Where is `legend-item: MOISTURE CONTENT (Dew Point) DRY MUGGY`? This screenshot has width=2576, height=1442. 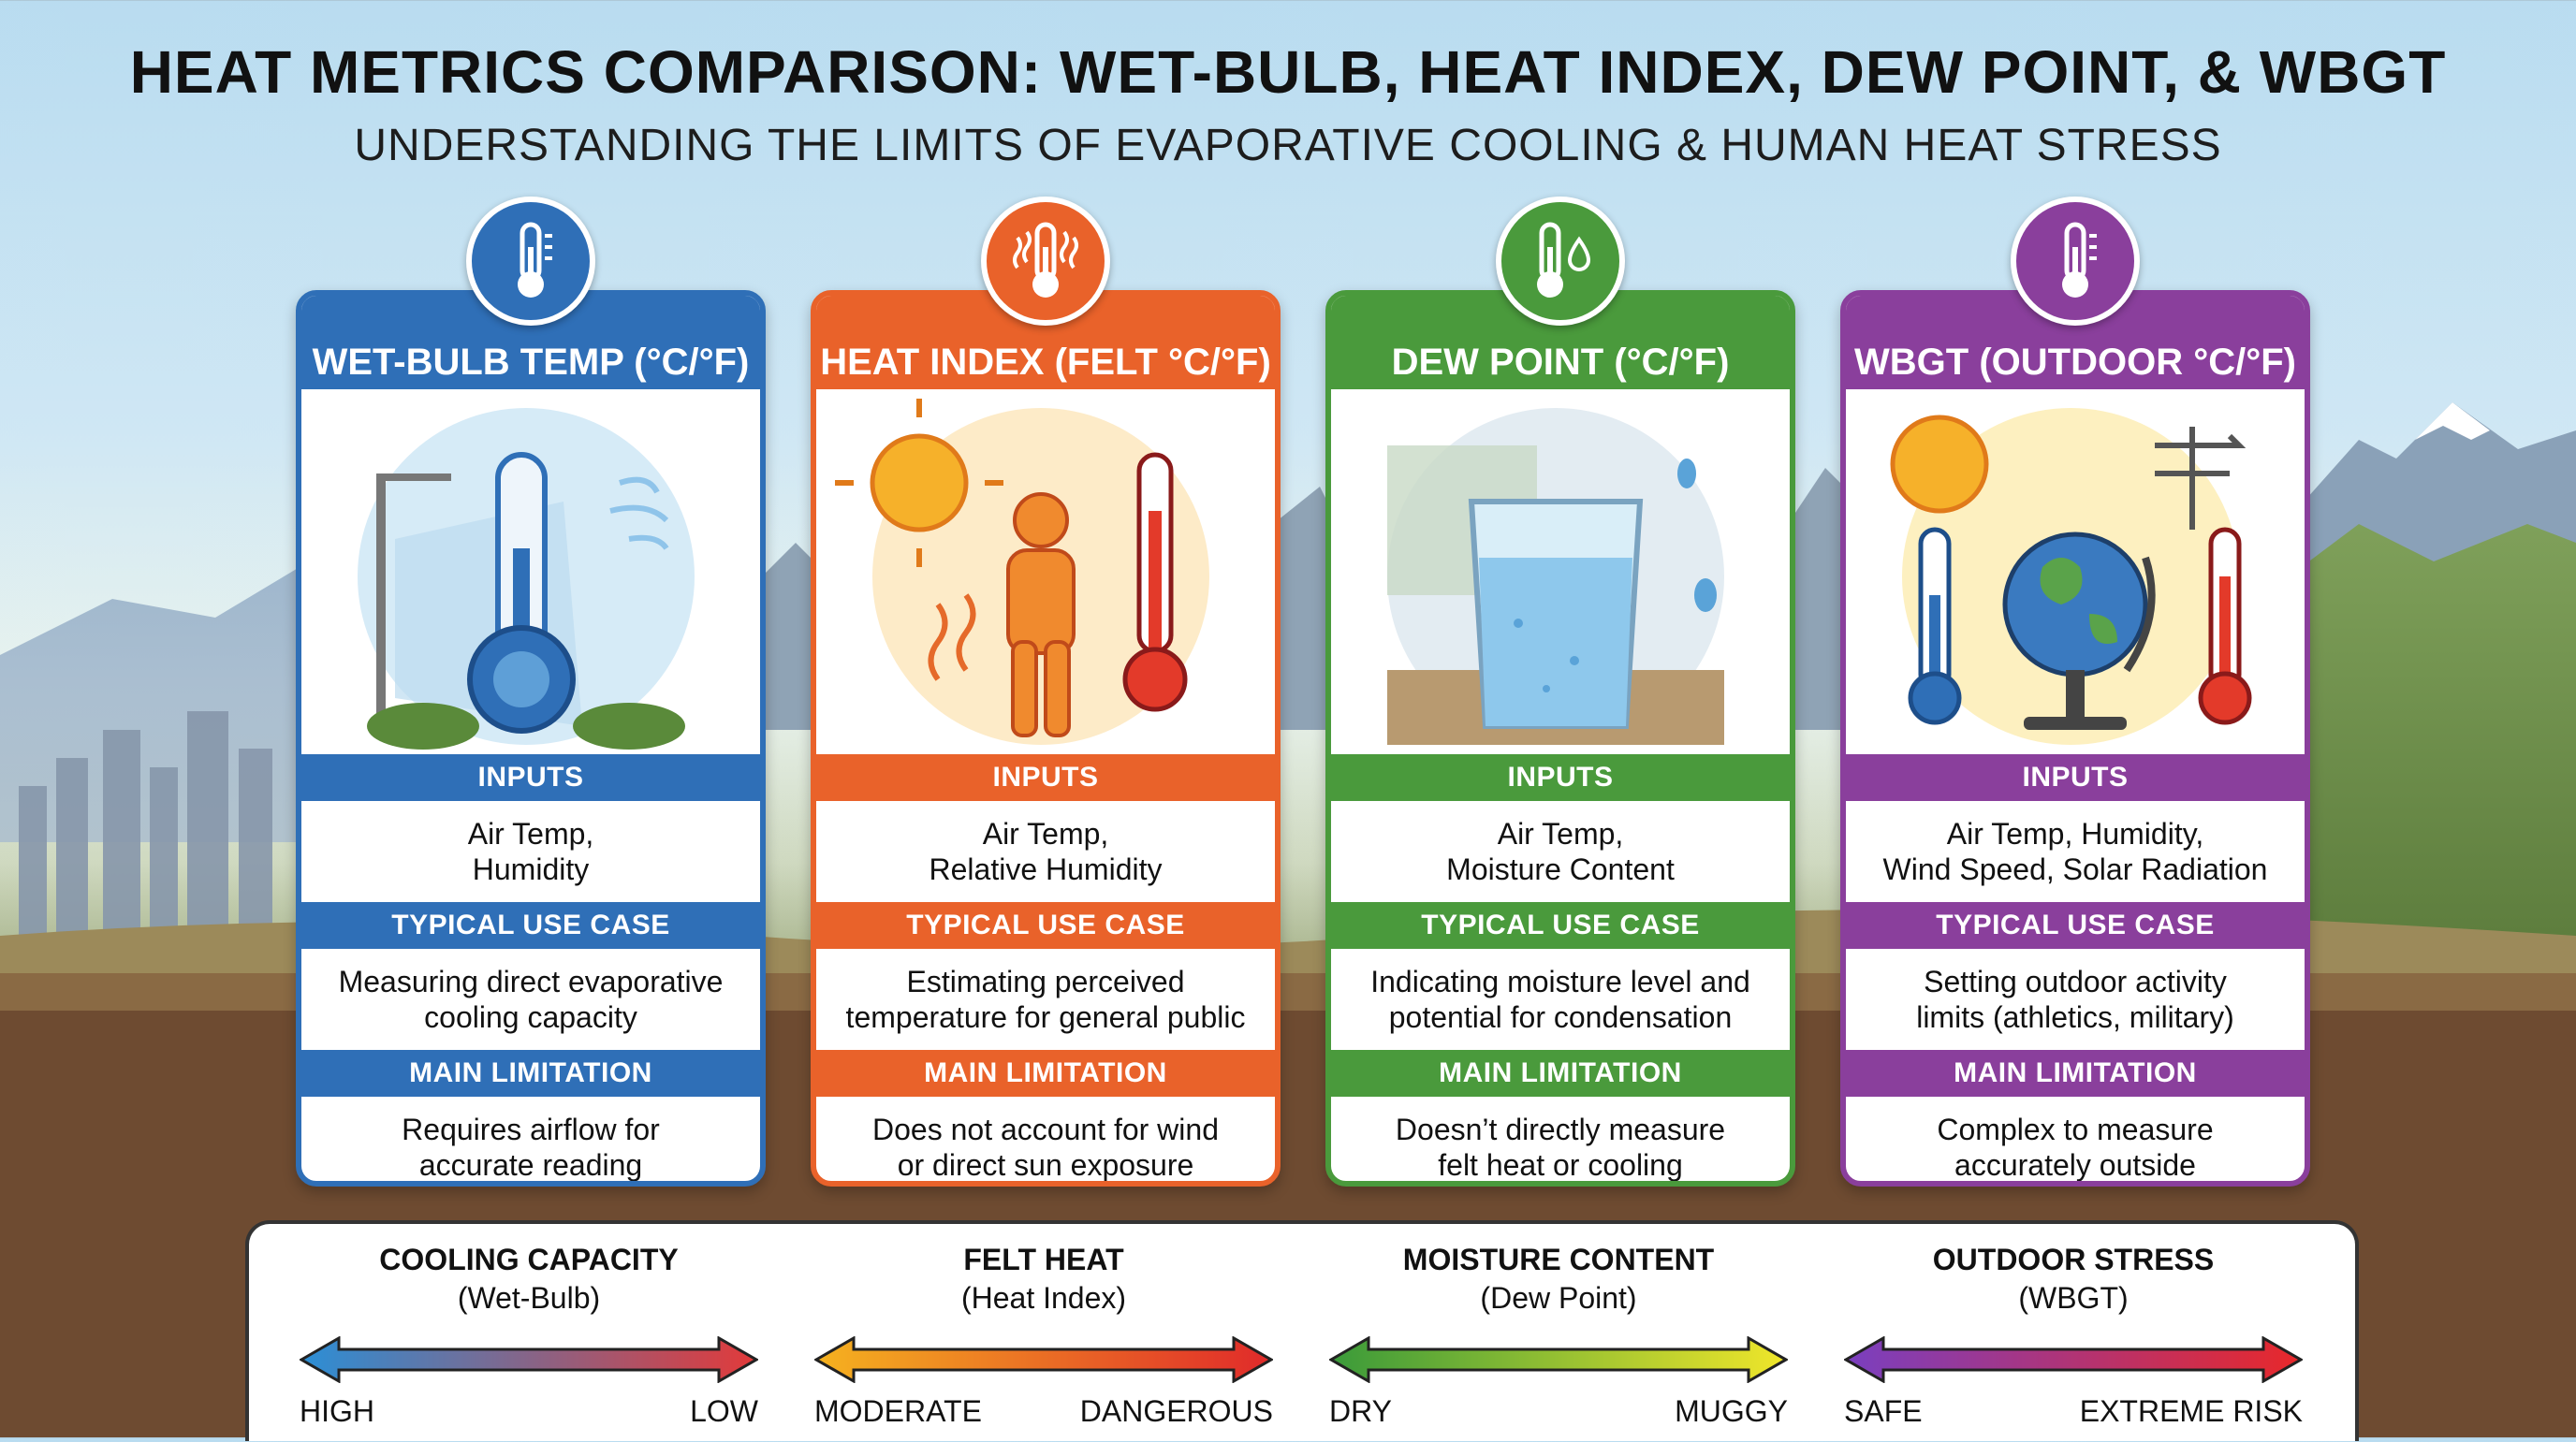
legend-item: MOISTURE CONTENT (Dew Point) DRY MUGGY is located at coordinates (1558, 1341).